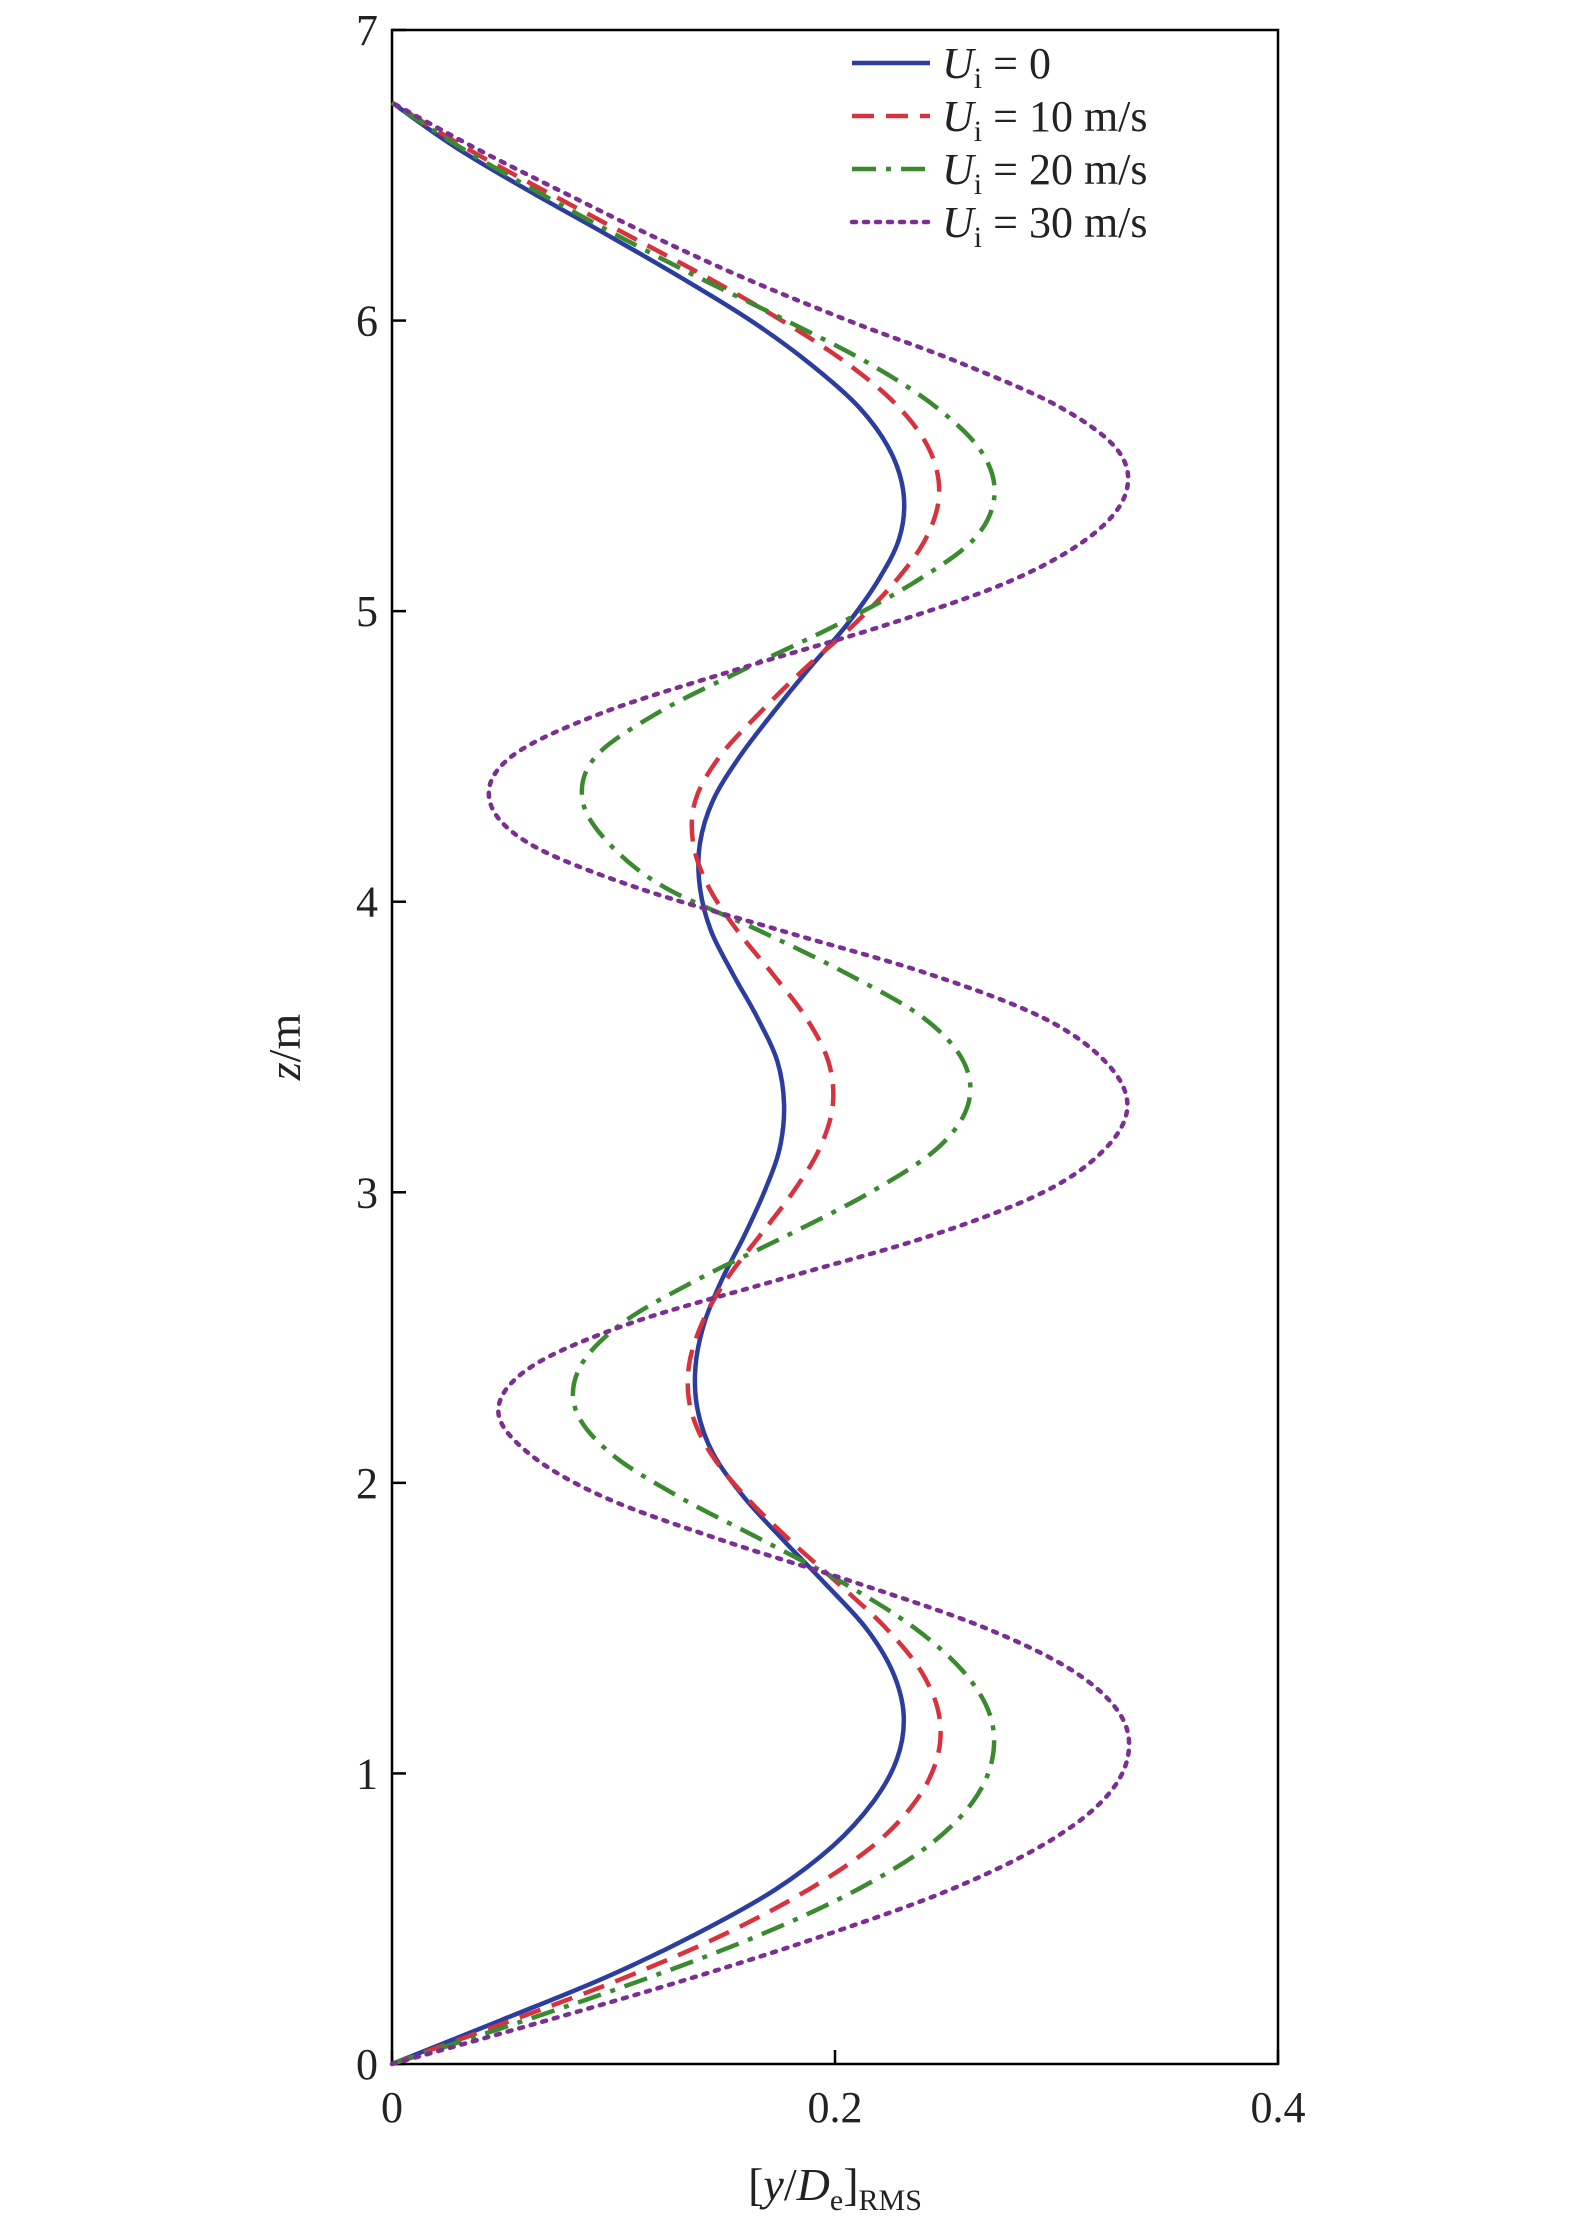  What do you see at coordinates (835, 2107) in the screenshot?
I see `x-tick-label: 0.2` at bounding box center [835, 2107].